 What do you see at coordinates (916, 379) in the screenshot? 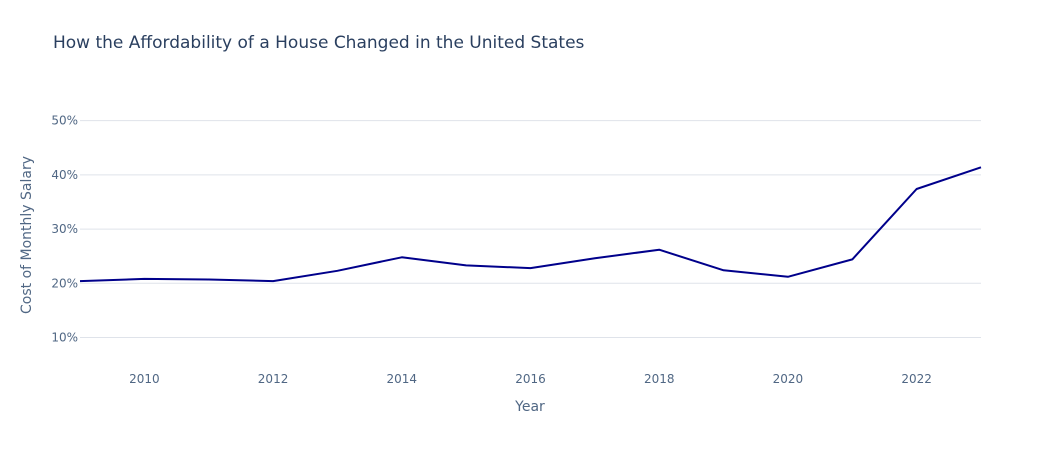
I see `x-tick-label: 2022` at bounding box center [916, 379].